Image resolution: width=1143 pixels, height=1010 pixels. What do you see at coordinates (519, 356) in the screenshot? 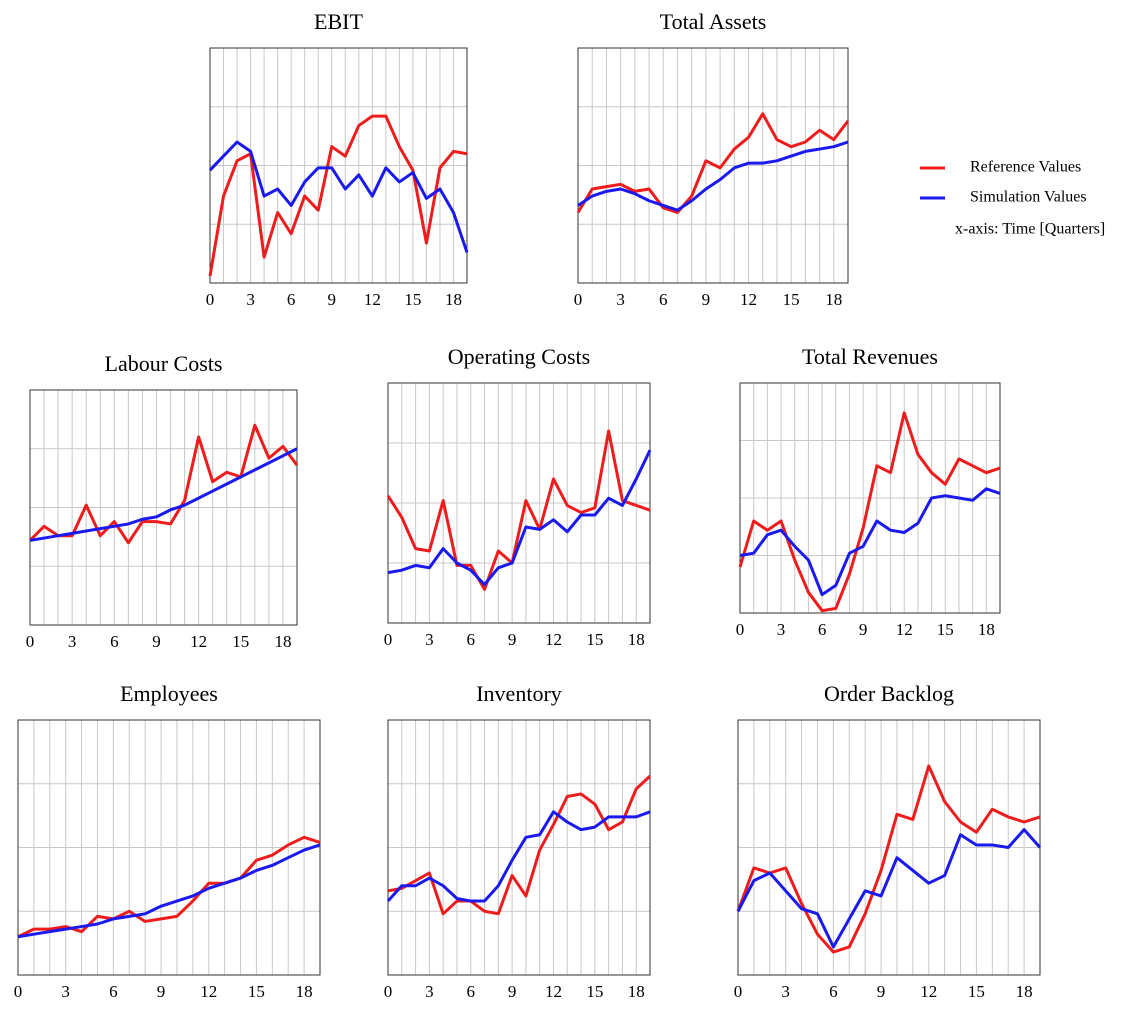
I see `chart-title: Operating Costs` at bounding box center [519, 356].